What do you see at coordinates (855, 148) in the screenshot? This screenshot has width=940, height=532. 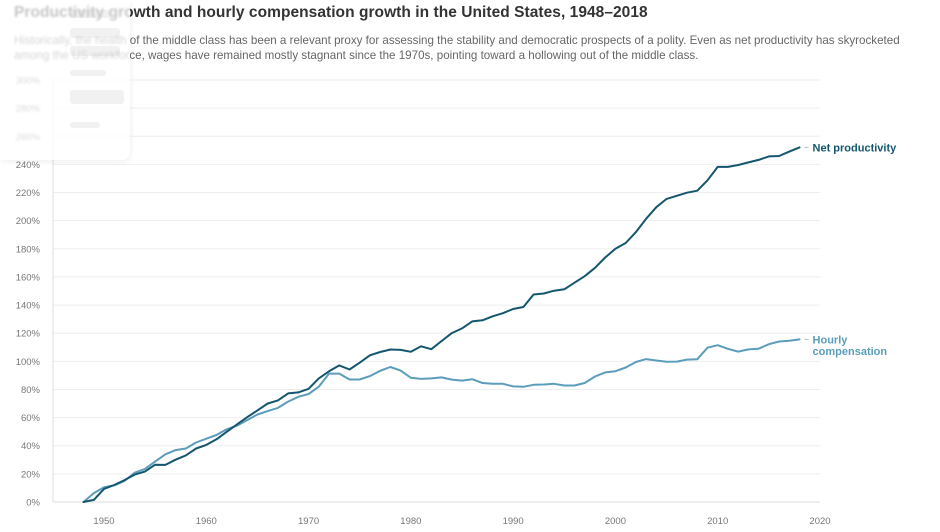 I see `series-label-net-productivity: Net productivity` at bounding box center [855, 148].